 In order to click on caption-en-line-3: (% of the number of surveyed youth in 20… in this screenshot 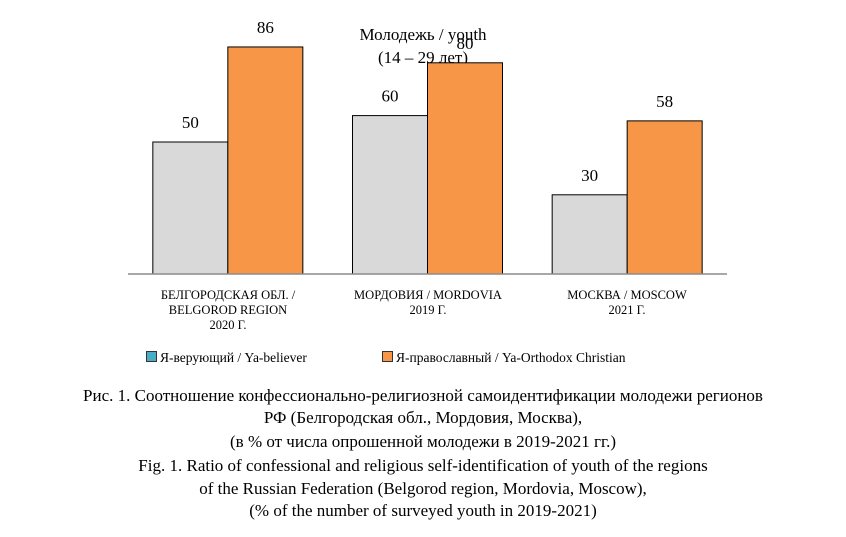, I will do `click(423, 510)`.